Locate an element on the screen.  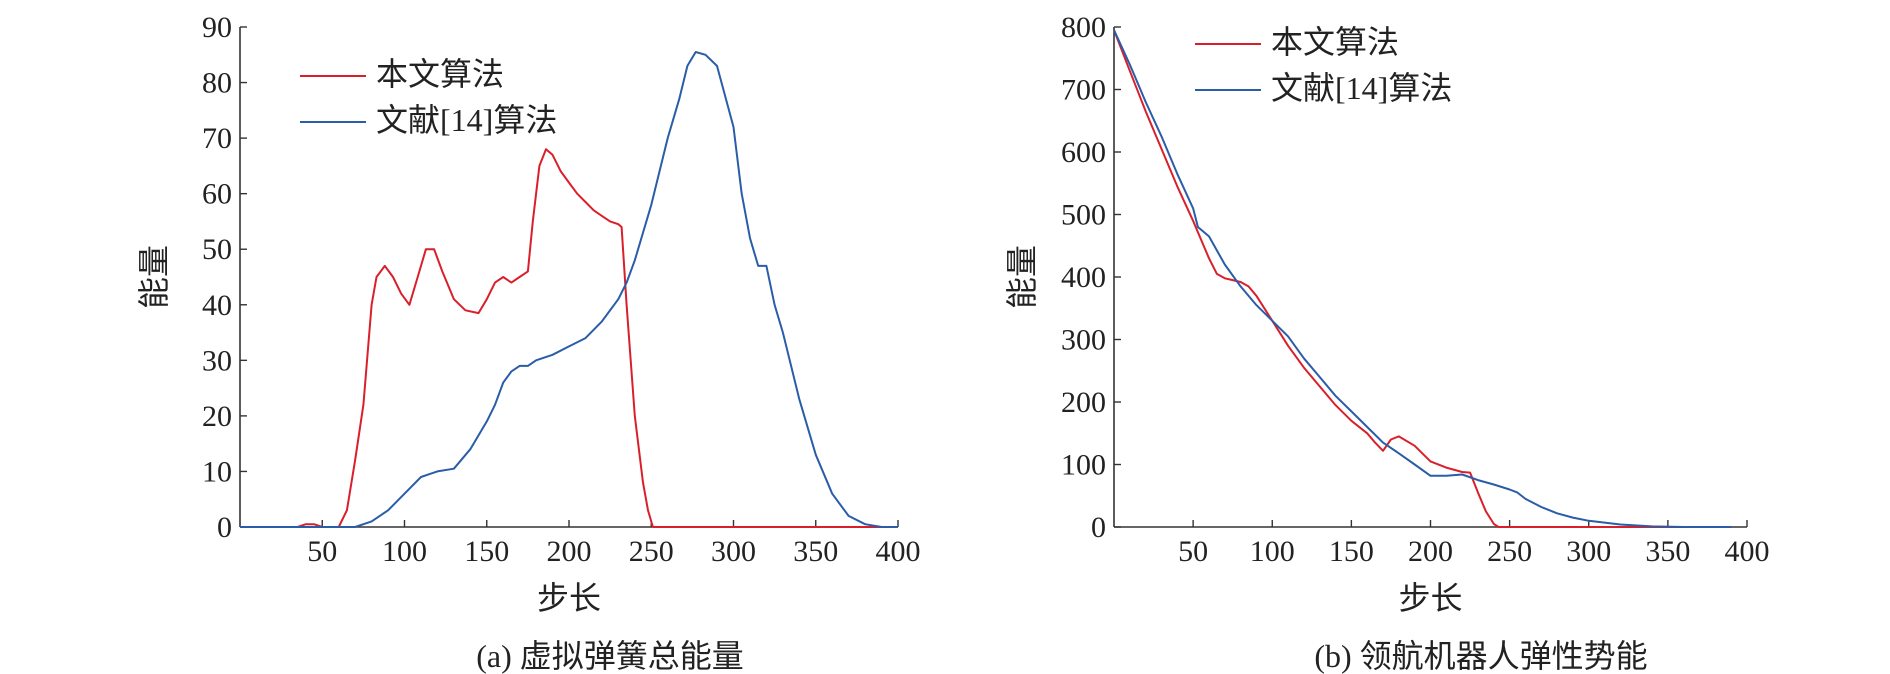
y-tick-label: 60 is located at coordinates (217, 194).